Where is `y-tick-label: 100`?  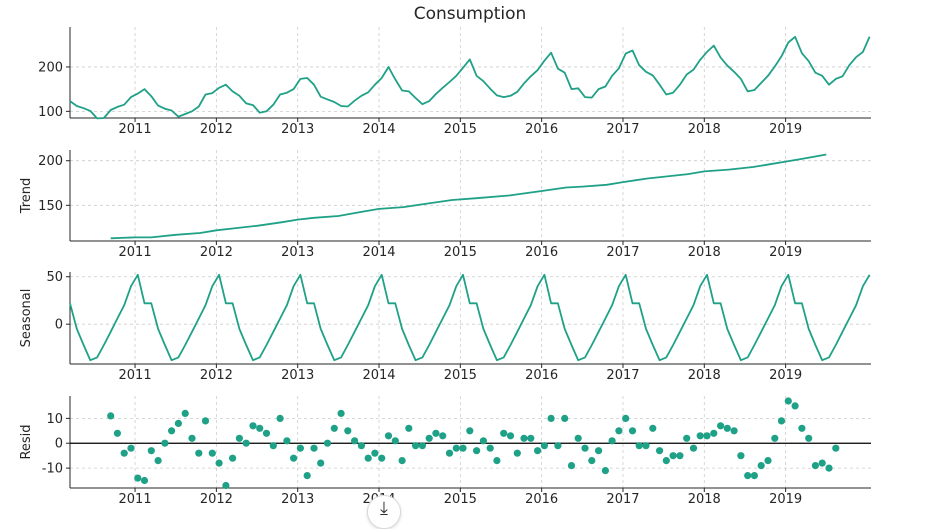 y-tick-label: 100 is located at coordinates (50, 112).